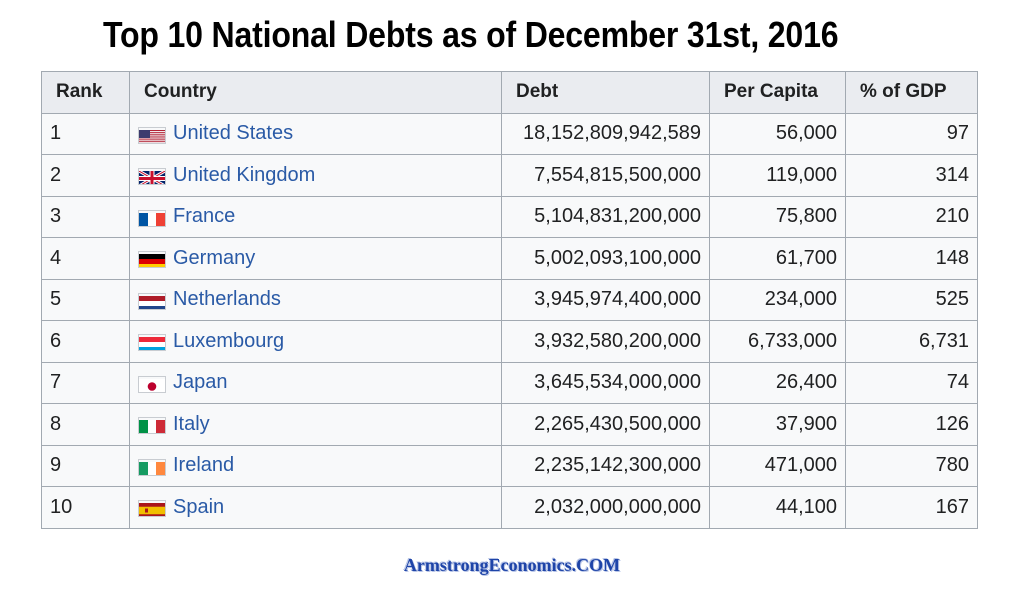  I want to click on per-capita-cell: 234,000, so click(777, 299).